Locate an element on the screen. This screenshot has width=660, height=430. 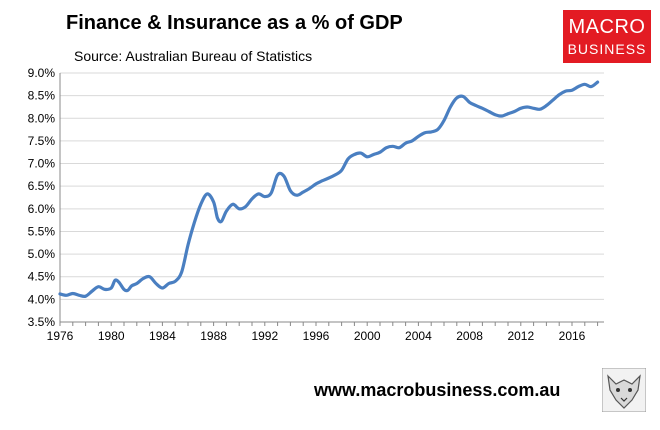
y-tick-label: 5.5% is located at coordinates (42, 231).